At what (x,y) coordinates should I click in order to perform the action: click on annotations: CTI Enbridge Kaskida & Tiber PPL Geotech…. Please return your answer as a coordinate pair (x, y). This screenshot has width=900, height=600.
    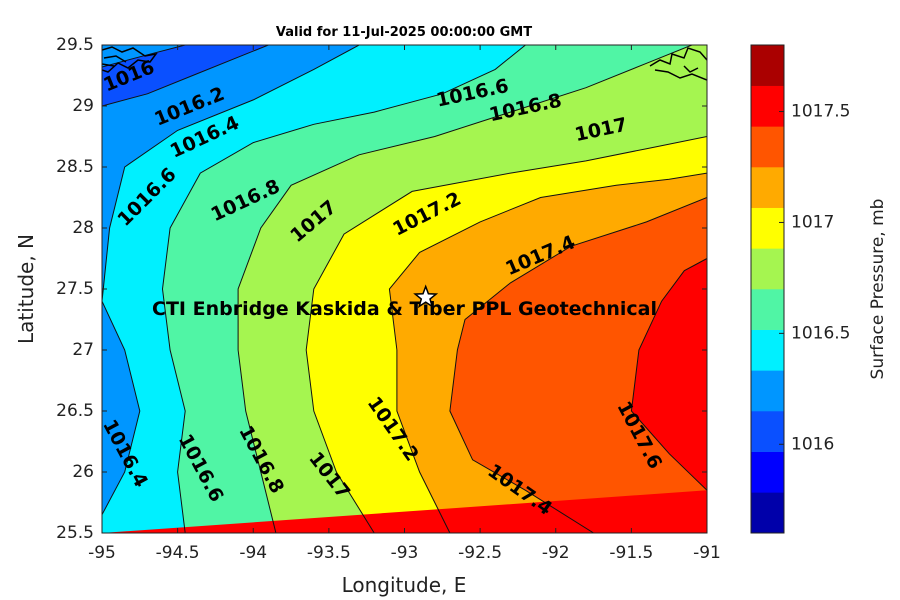
    Looking at the image, I should click on (404, 309).